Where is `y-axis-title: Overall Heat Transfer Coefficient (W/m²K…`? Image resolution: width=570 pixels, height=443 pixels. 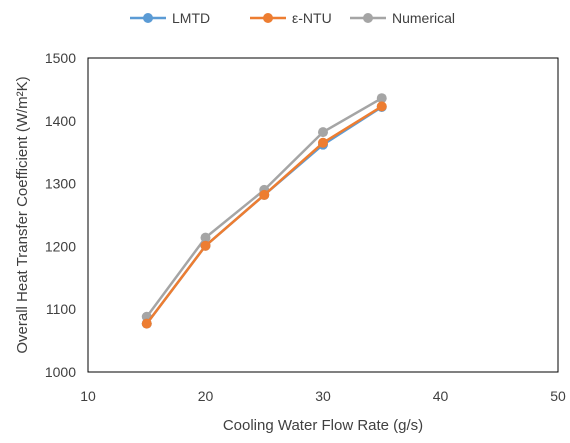 y-axis-title: Overall Heat Transfer Coefficient (W/m²K… is located at coordinates (22, 214).